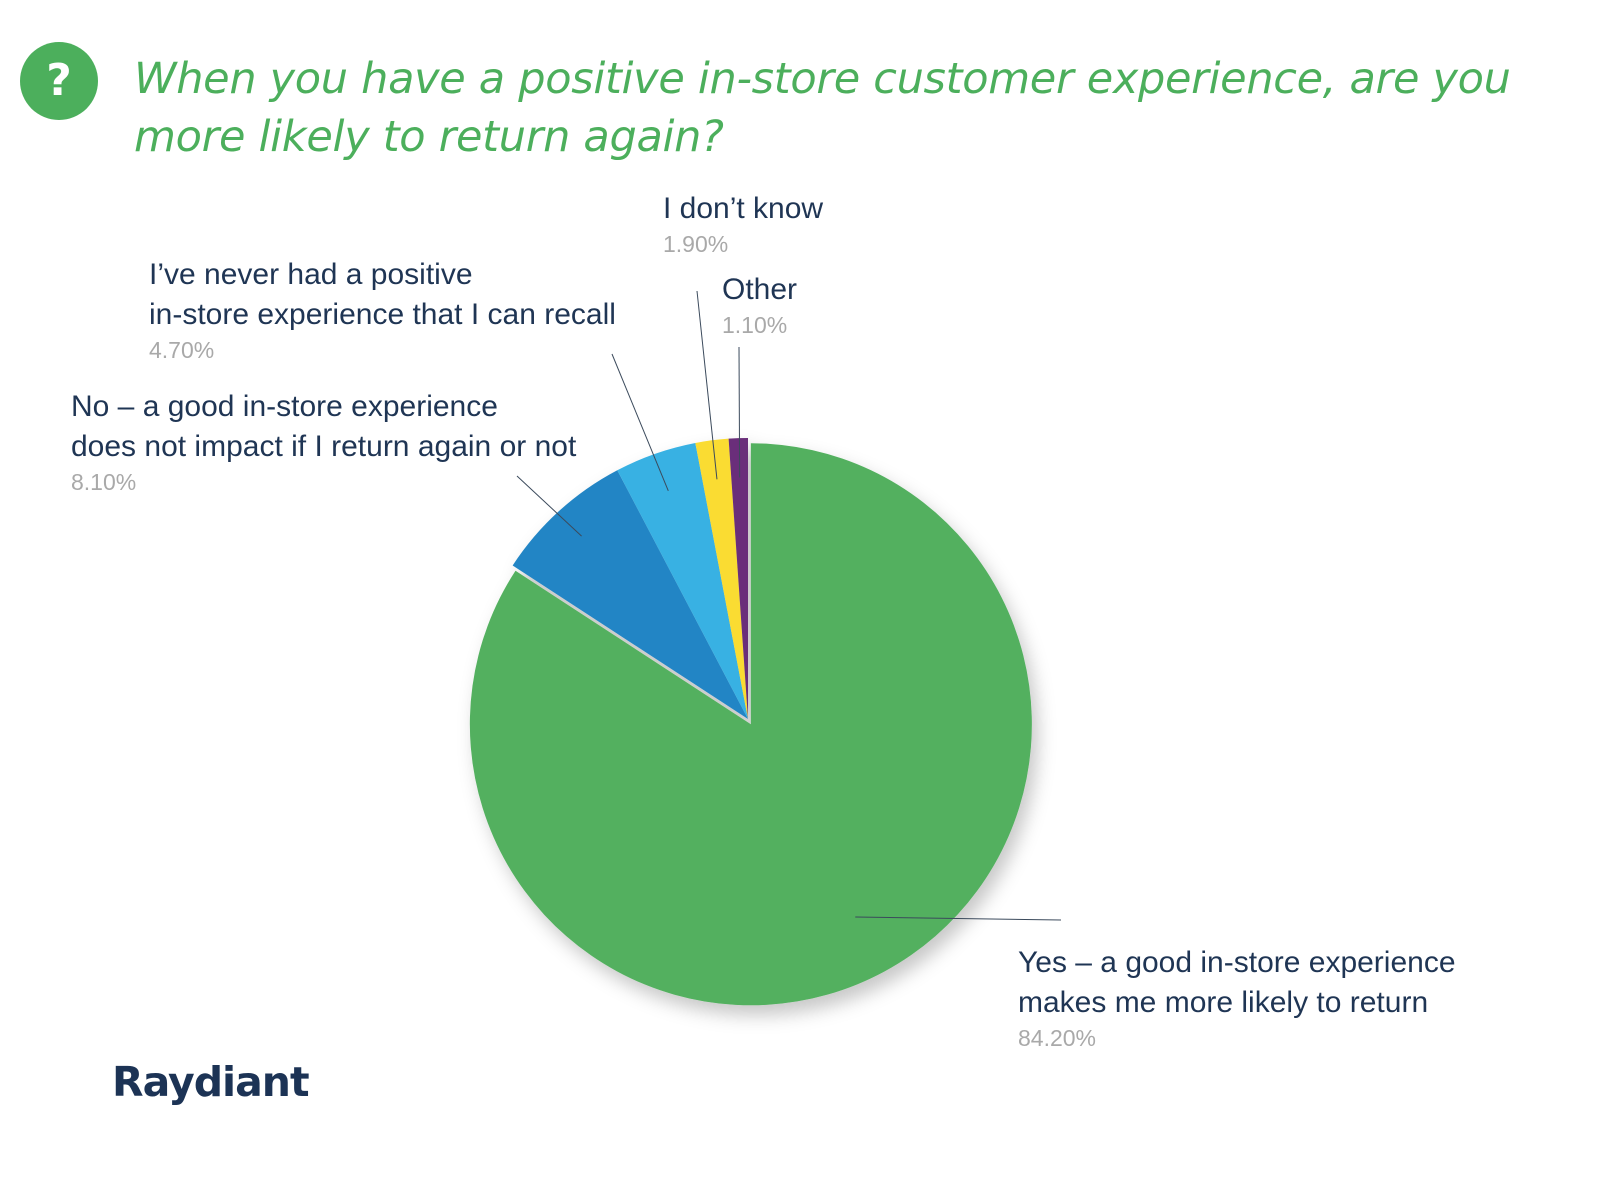  I want to click on slice-label-line: I don’t know, so click(743, 208).